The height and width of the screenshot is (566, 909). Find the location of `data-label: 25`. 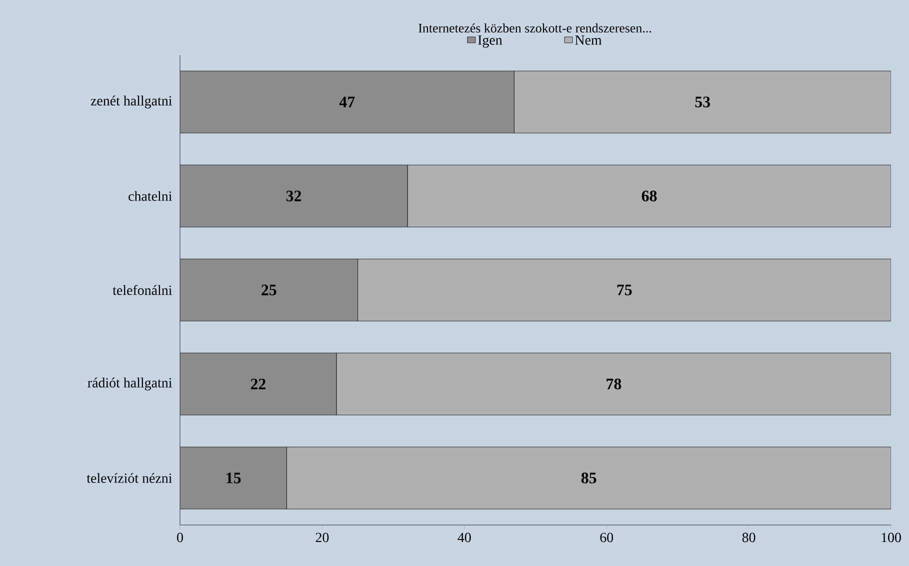

data-label: 25 is located at coordinates (269, 290).